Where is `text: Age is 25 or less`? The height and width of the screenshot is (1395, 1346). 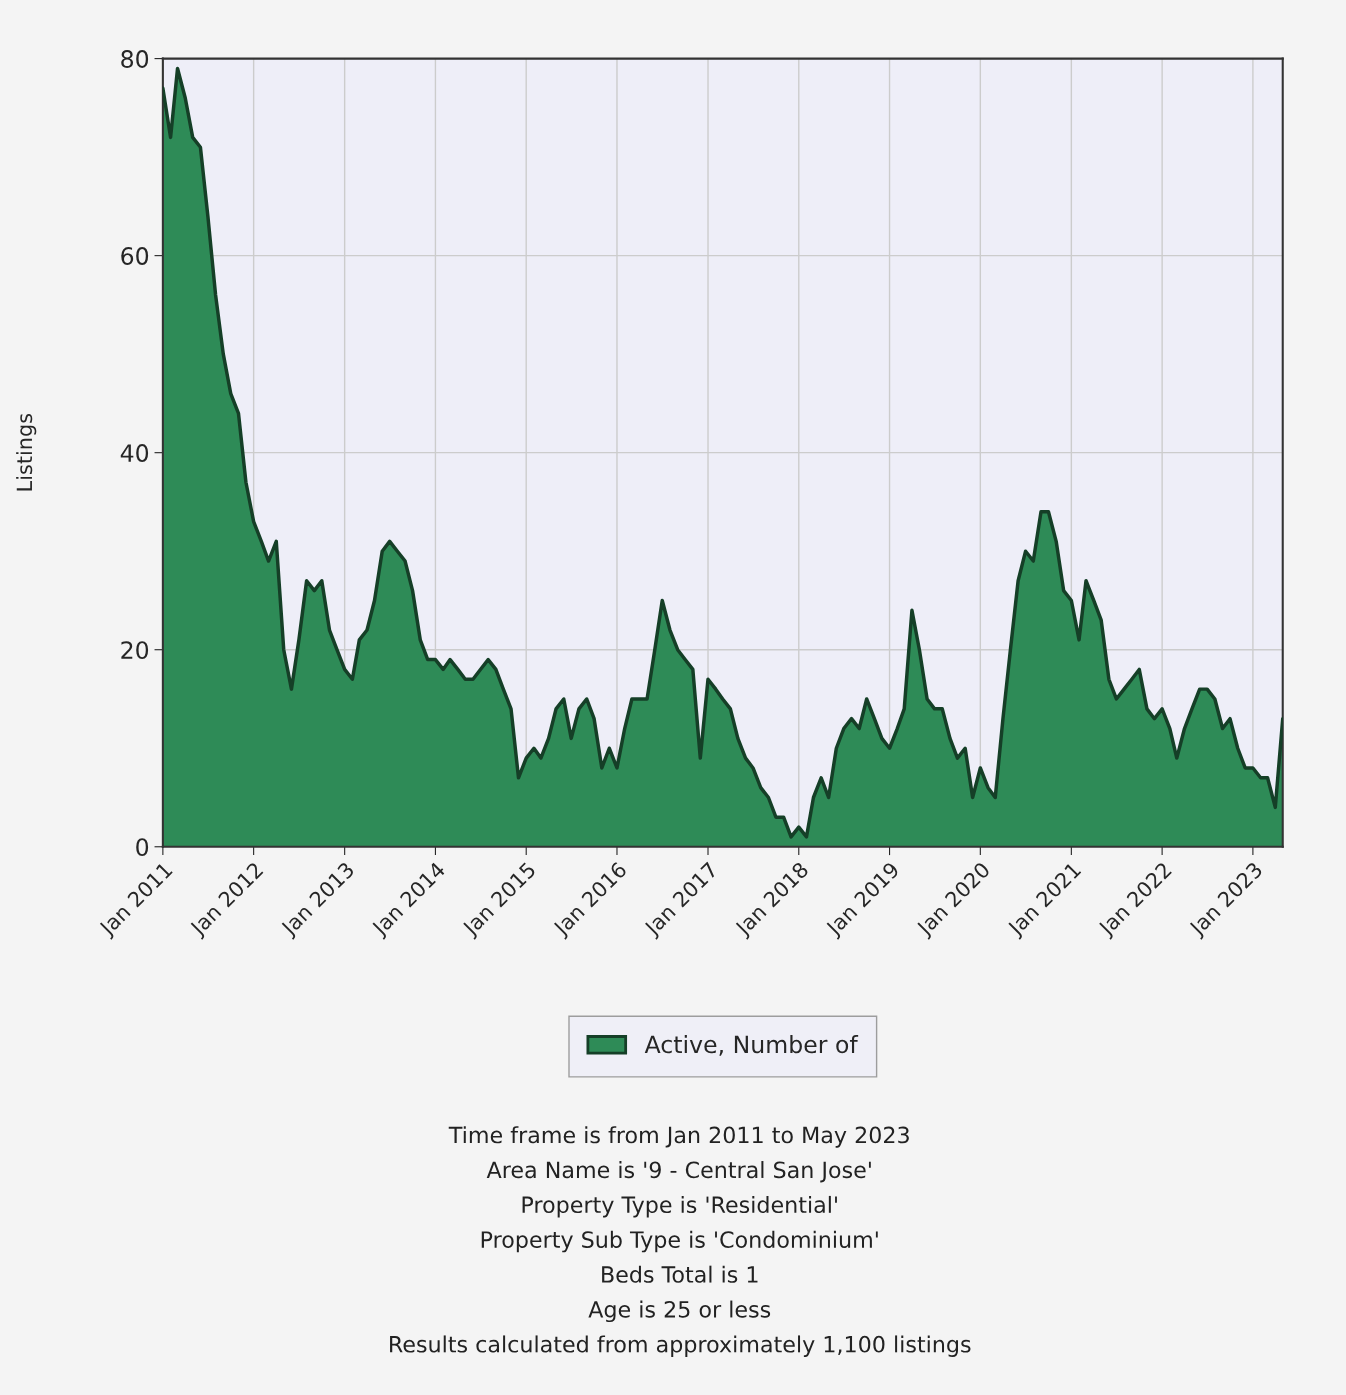 text: Age is 25 or less is located at coordinates (679, 1311).